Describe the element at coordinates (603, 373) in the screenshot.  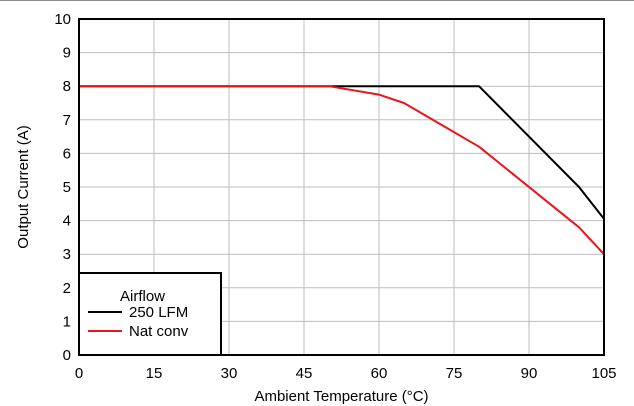
I see `x-tick-label: 105` at that location.